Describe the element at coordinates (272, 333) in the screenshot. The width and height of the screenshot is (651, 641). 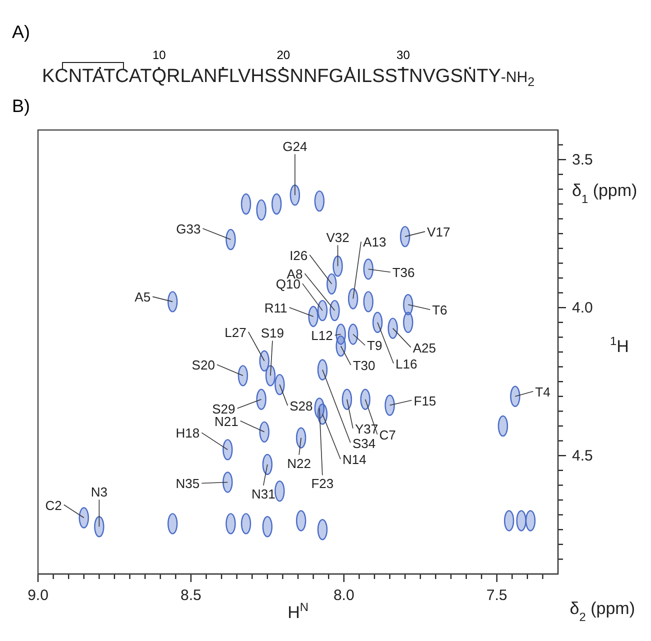
I see `annotation: S19` at that location.